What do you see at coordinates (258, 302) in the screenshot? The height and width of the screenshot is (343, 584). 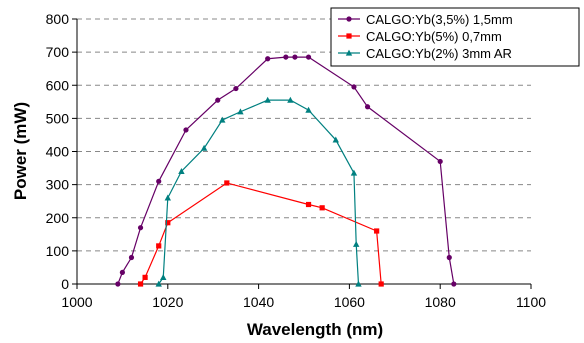 I see `x-tick-label-1040: 1040` at bounding box center [258, 302].